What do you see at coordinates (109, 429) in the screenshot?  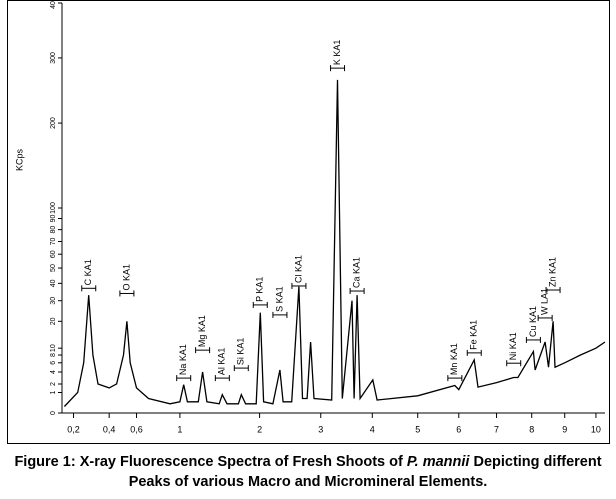 I see `x-tick-label: 0,4` at bounding box center [109, 429].